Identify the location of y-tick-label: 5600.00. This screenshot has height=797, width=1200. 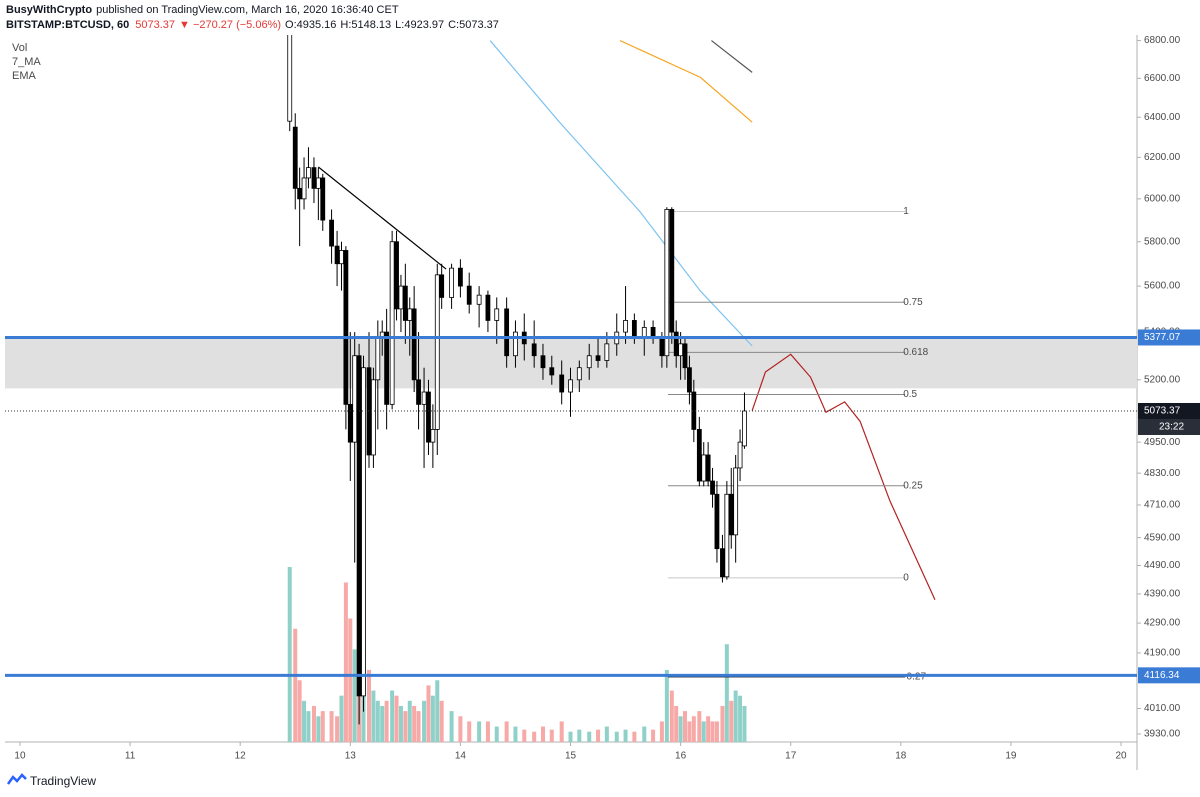
(1162, 286).